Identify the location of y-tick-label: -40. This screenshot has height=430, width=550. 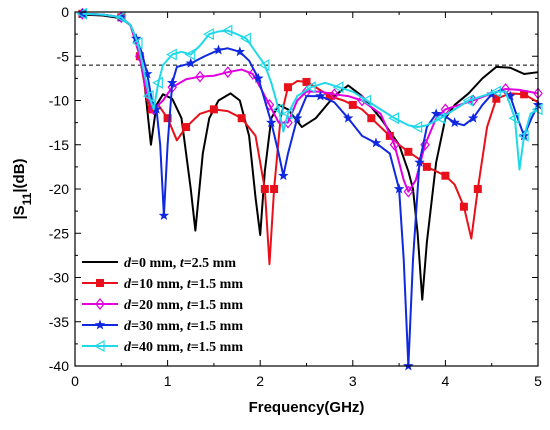
(59, 366).